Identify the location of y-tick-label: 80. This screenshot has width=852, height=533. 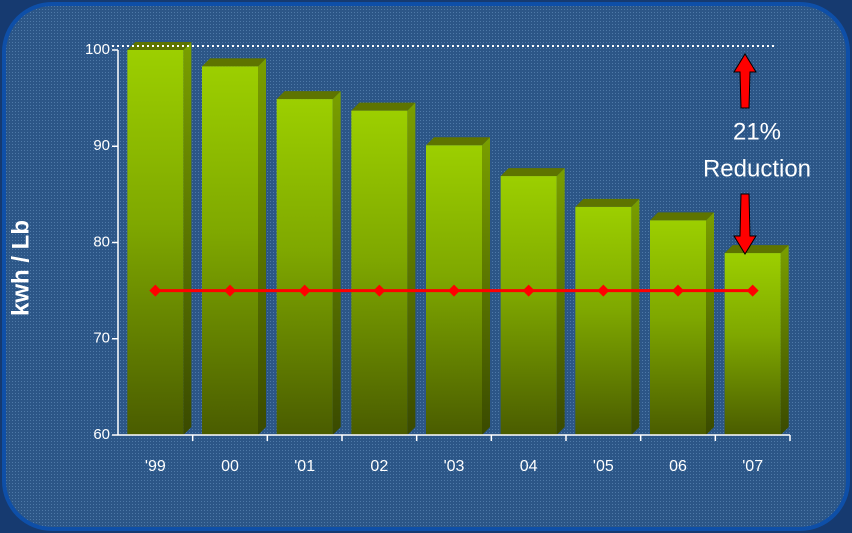
(101, 241).